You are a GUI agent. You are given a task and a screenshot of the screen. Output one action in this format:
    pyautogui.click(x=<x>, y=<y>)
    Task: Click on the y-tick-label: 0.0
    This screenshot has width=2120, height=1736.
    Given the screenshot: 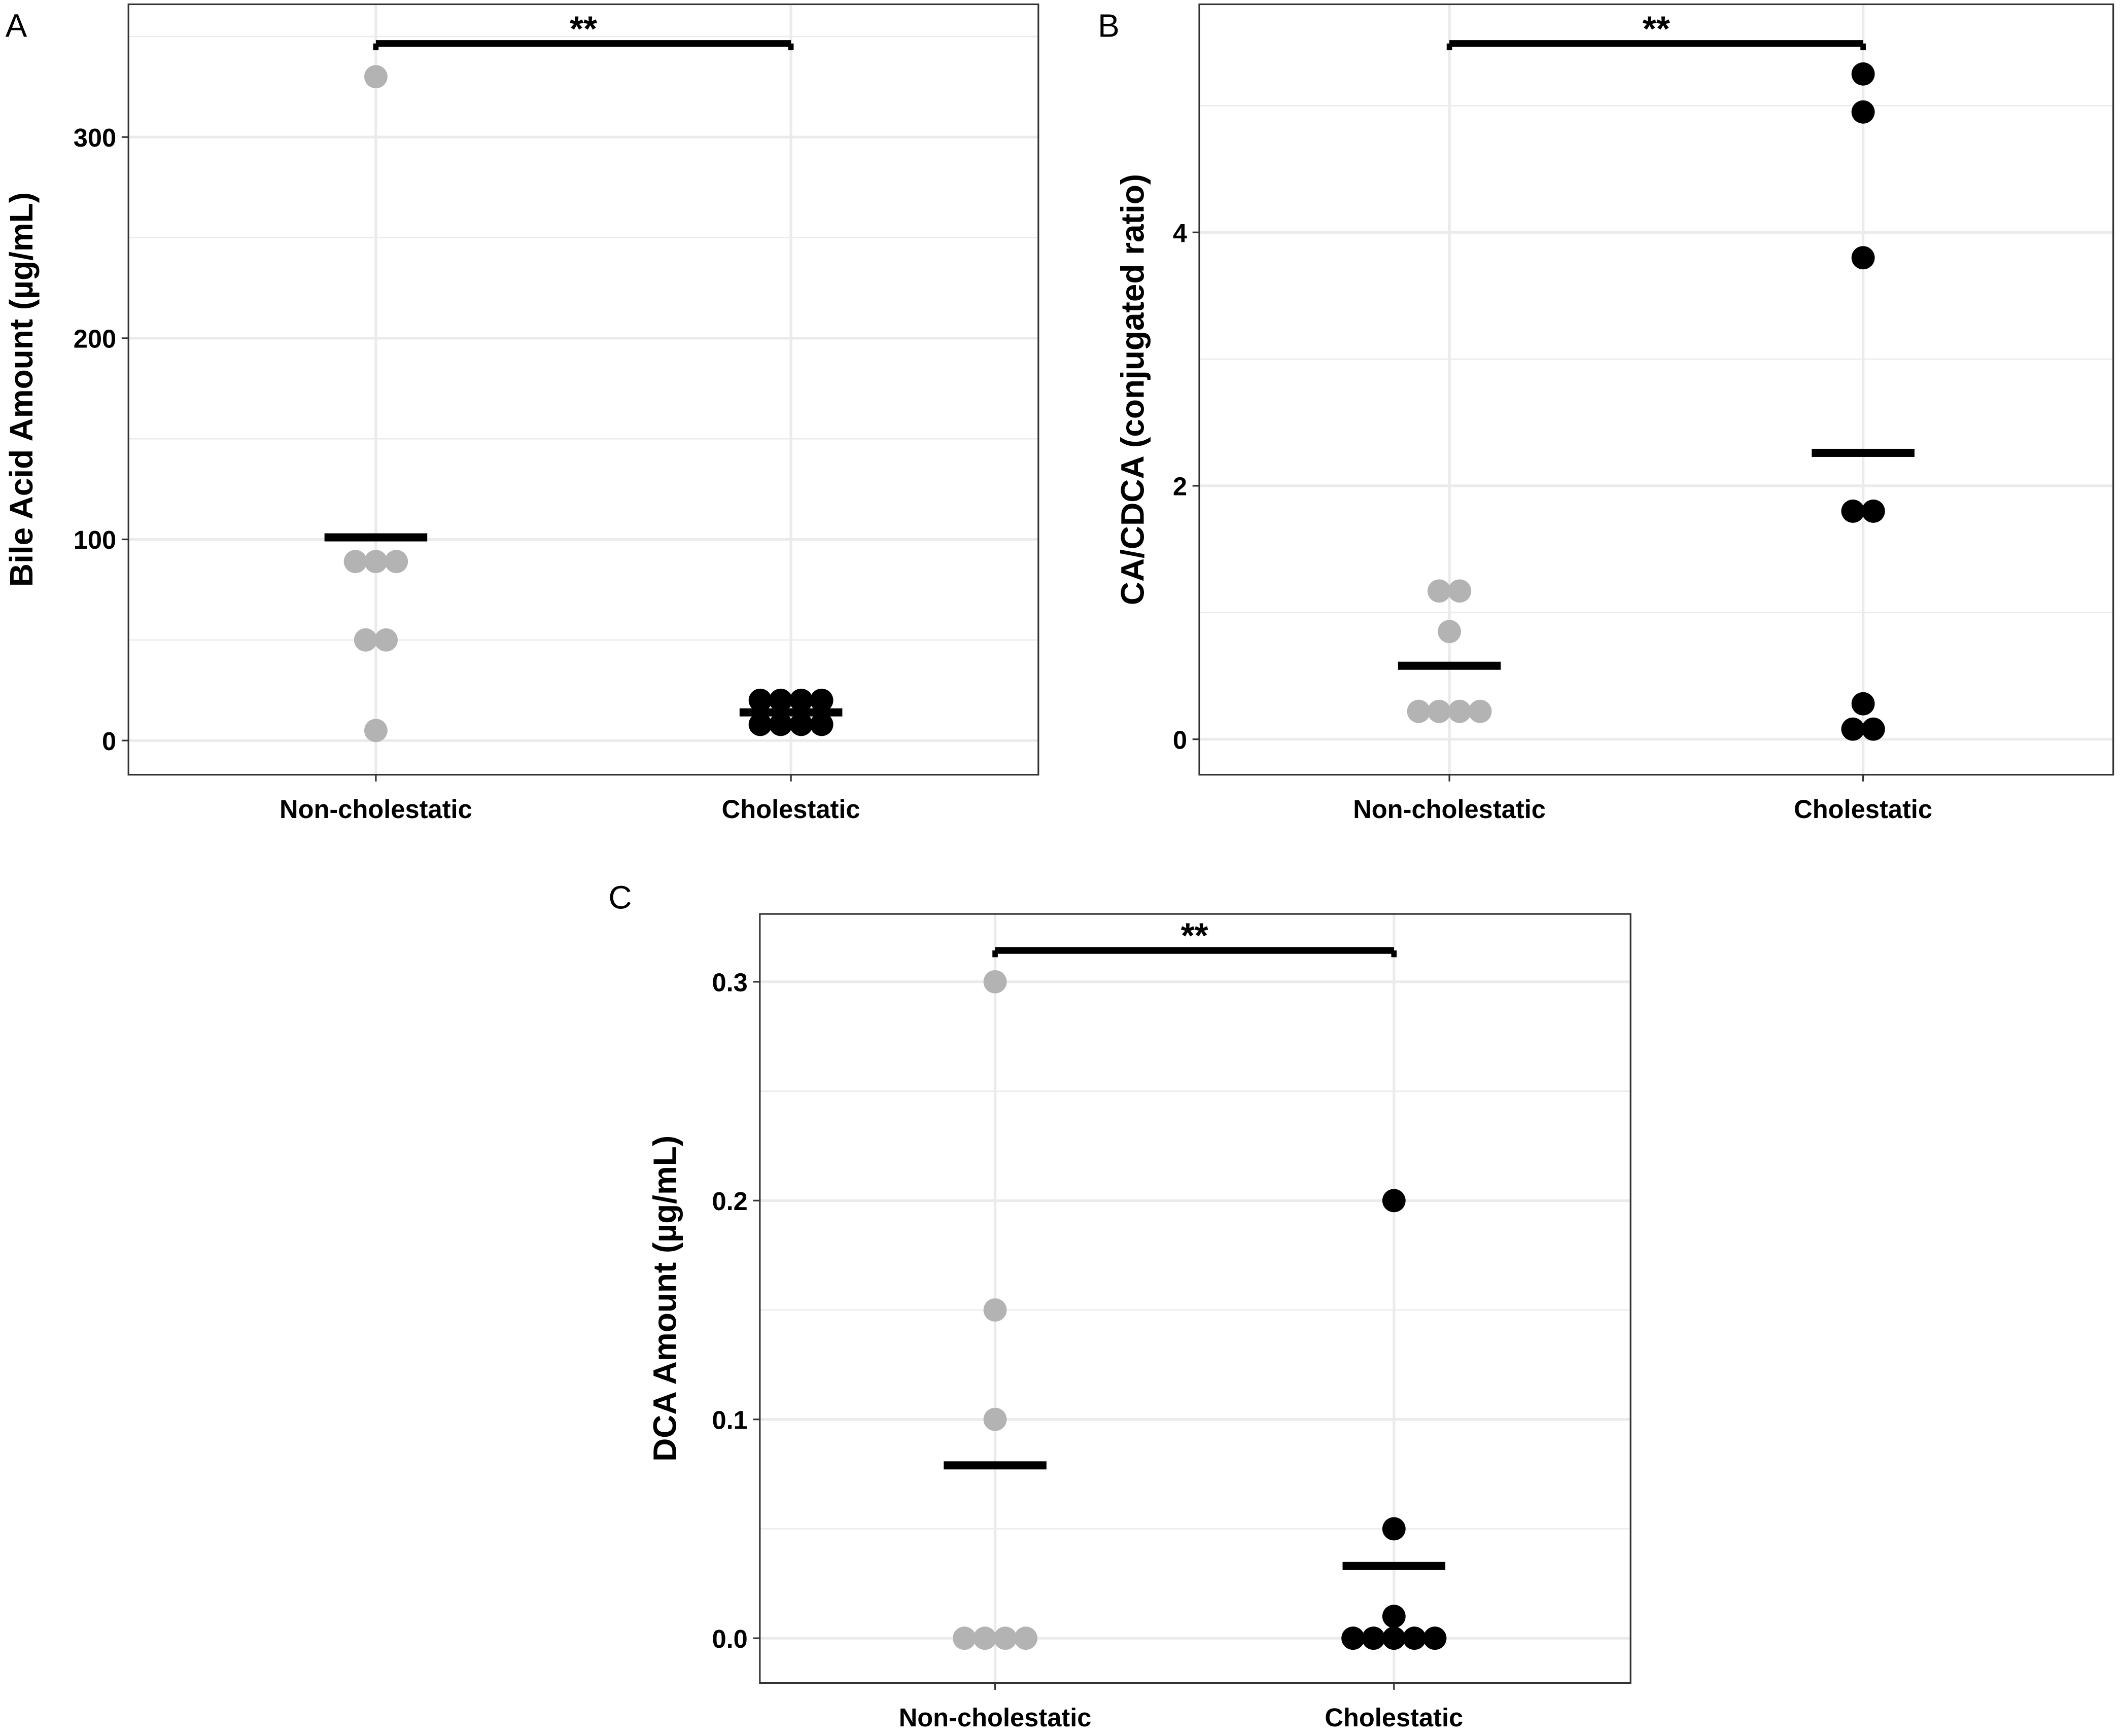 What is the action you would take?
    pyautogui.click(x=730, y=1638)
    